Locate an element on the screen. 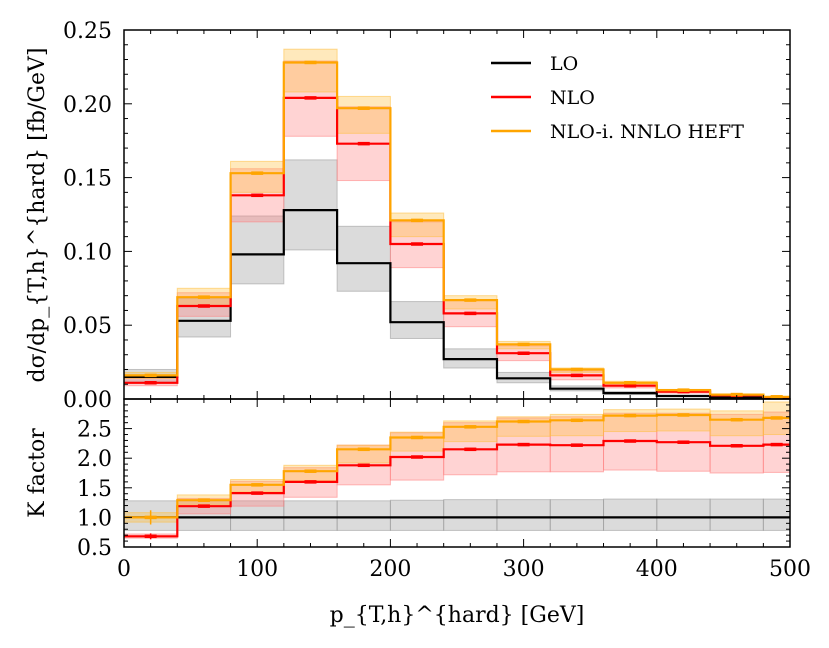 This screenshot has height=648, width=829. legend-label-0: LO is located at coordinates (564, 64).